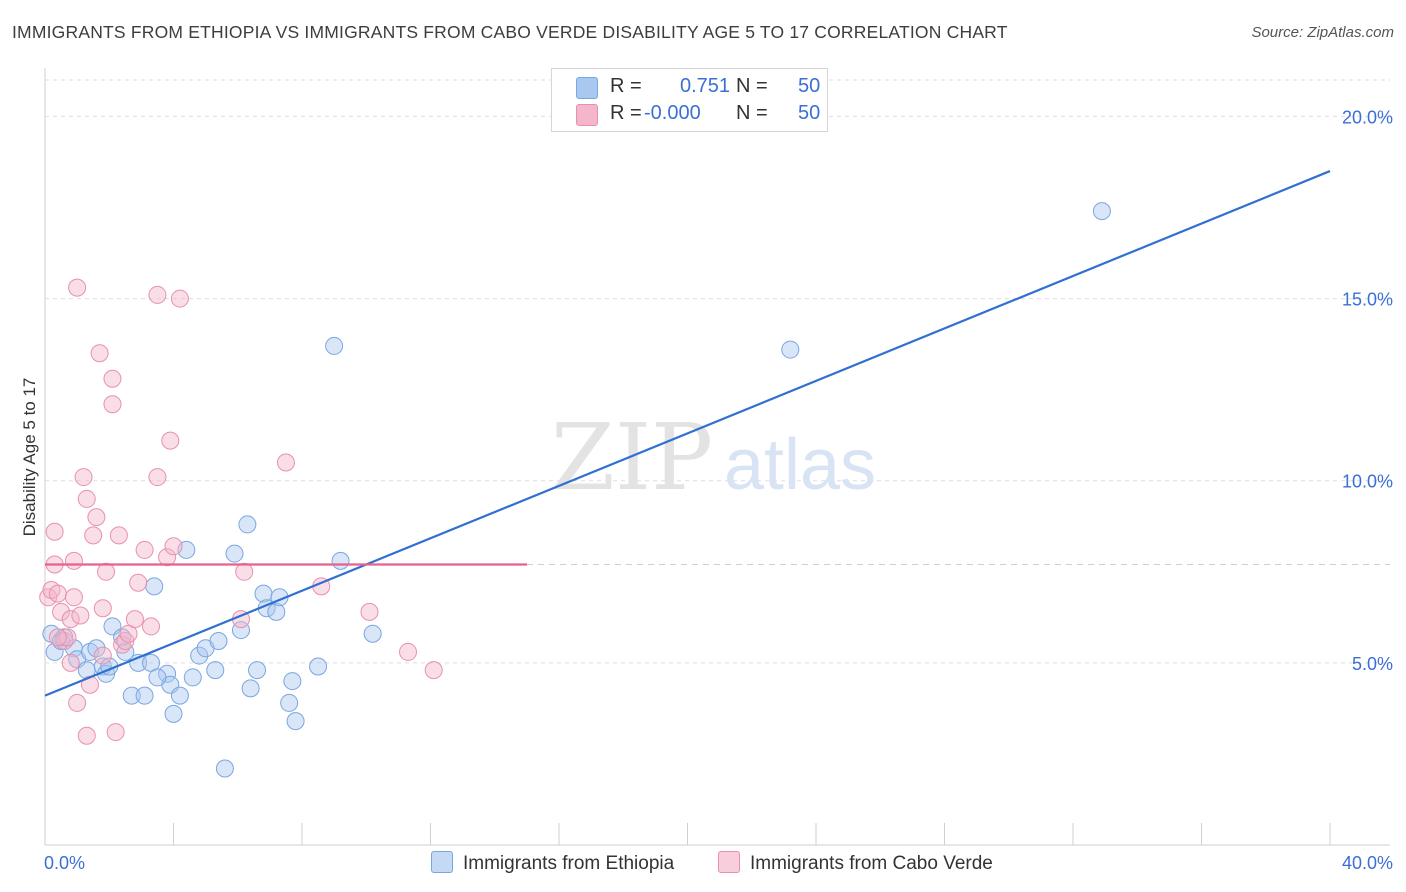  Describe the element at coordinates (569, 863) in the screenshot. I see `bottom-legend-label-ethiopia: Immigrants from Ethiopia` at that location.